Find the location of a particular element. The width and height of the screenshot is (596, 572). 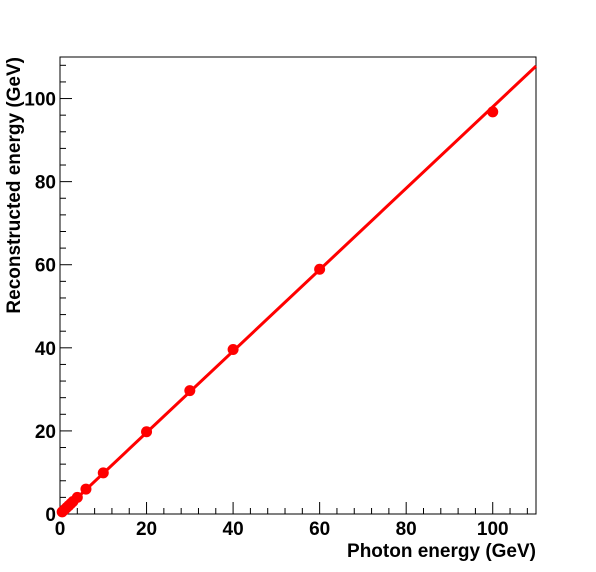

x-tick-label: 20 is located at coordinates (146, 529).